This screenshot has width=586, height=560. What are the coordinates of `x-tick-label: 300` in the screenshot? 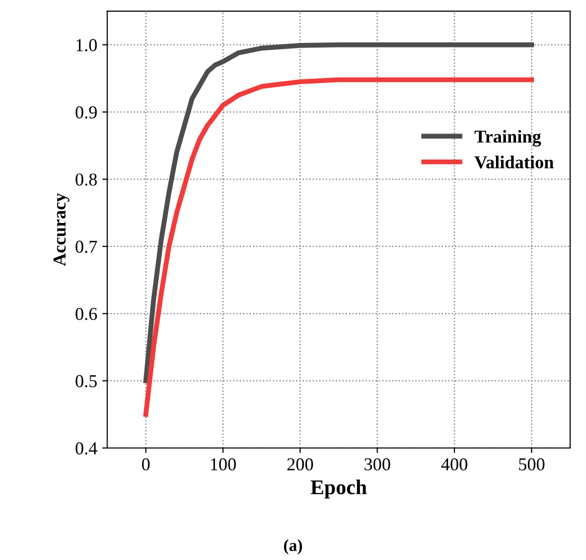 It's located at (377, 464).